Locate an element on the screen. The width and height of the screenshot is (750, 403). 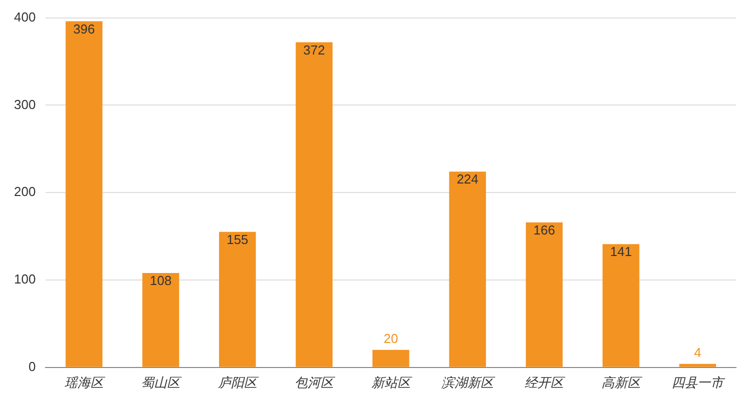
data-label: 166 is located at coordinates (544, 230).